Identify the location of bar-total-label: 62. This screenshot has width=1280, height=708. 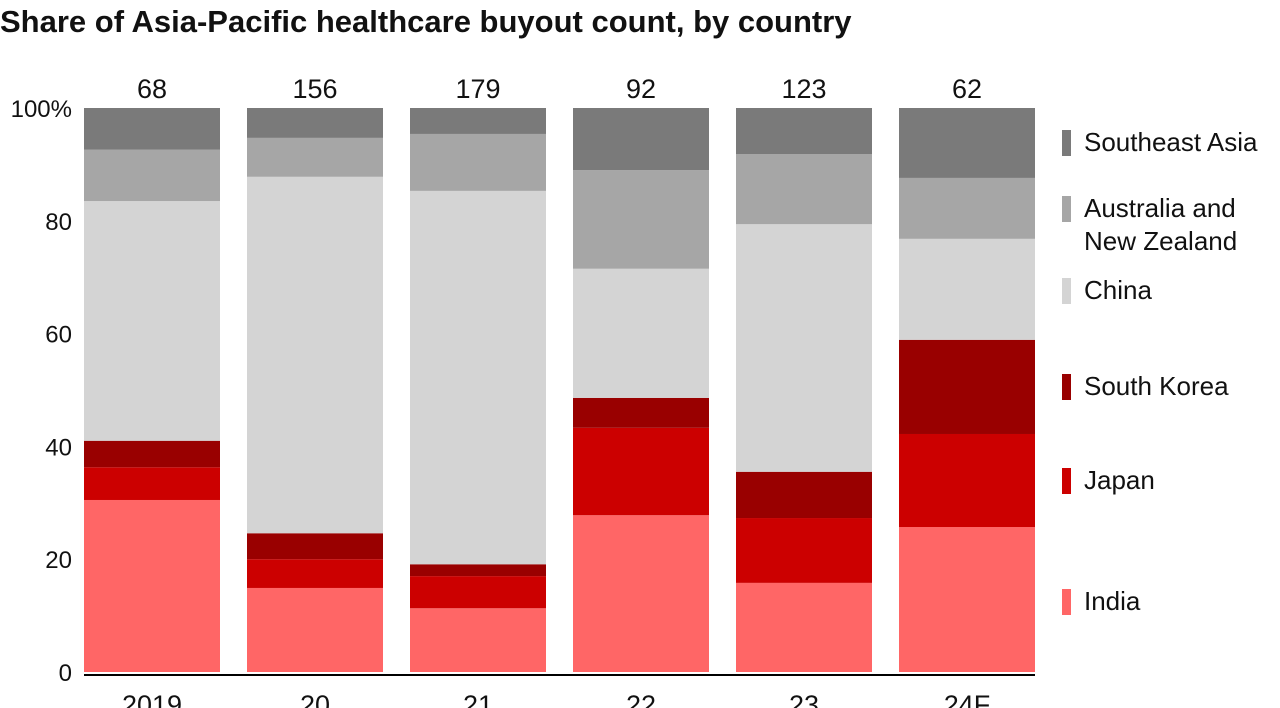
(967, 89).